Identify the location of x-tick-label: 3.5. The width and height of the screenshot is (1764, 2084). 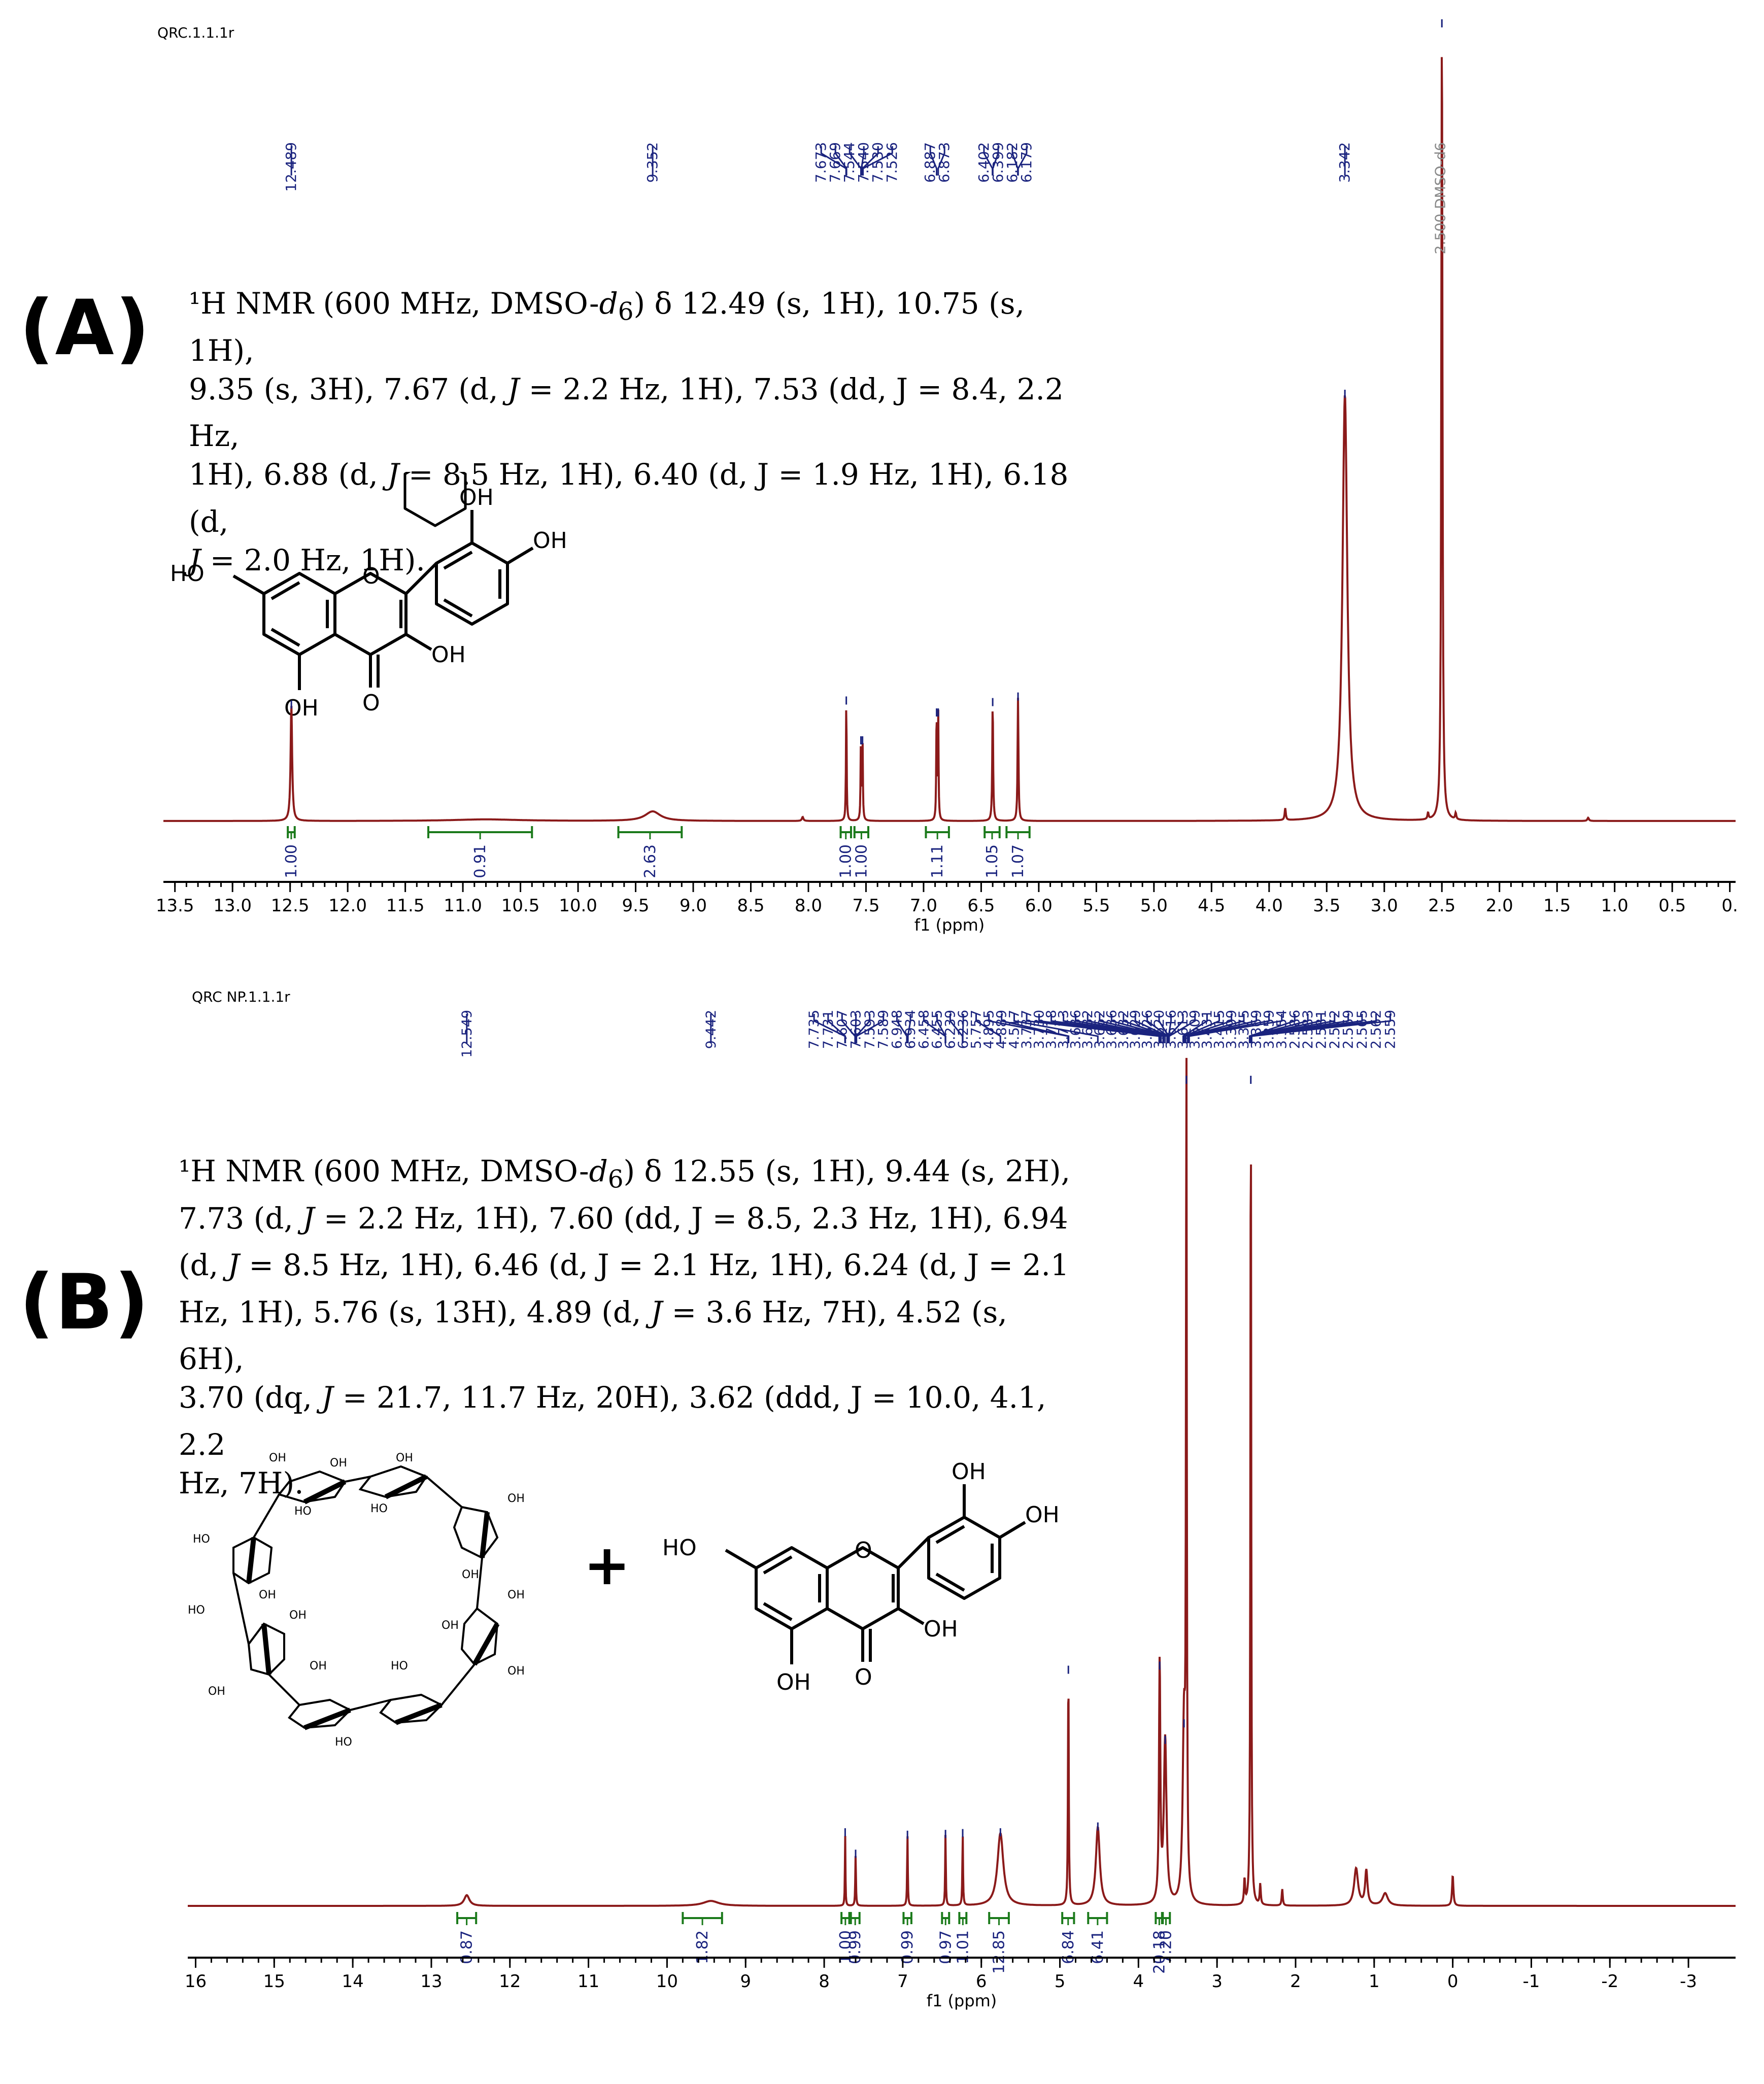
(1326, 906).